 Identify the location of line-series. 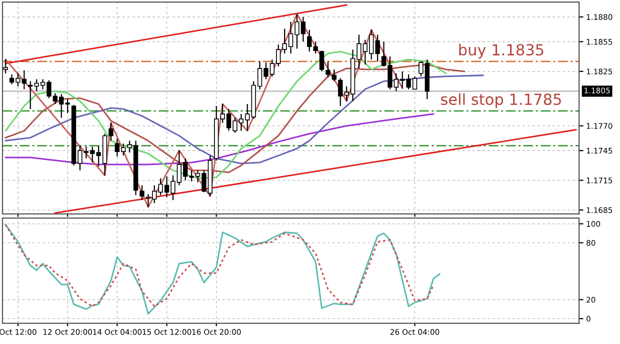
(219, 139).